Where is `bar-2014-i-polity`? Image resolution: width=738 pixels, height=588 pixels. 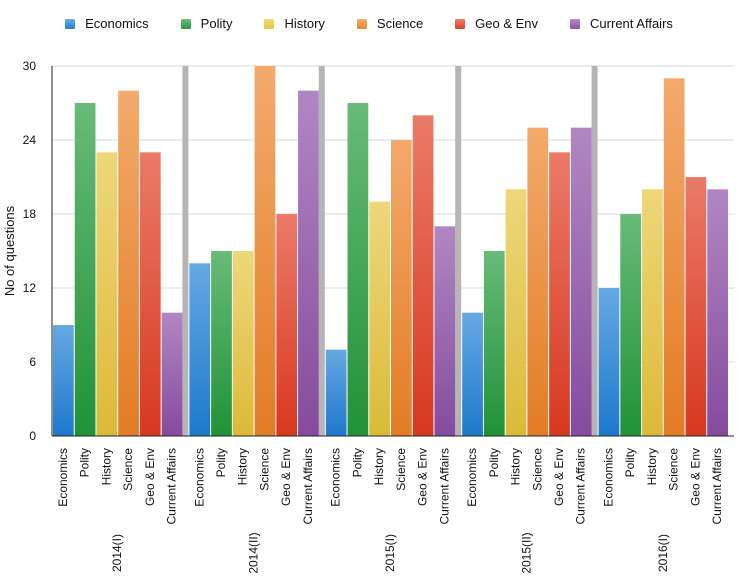
bar-2014-i-polity is located at coordinates (85, 269).